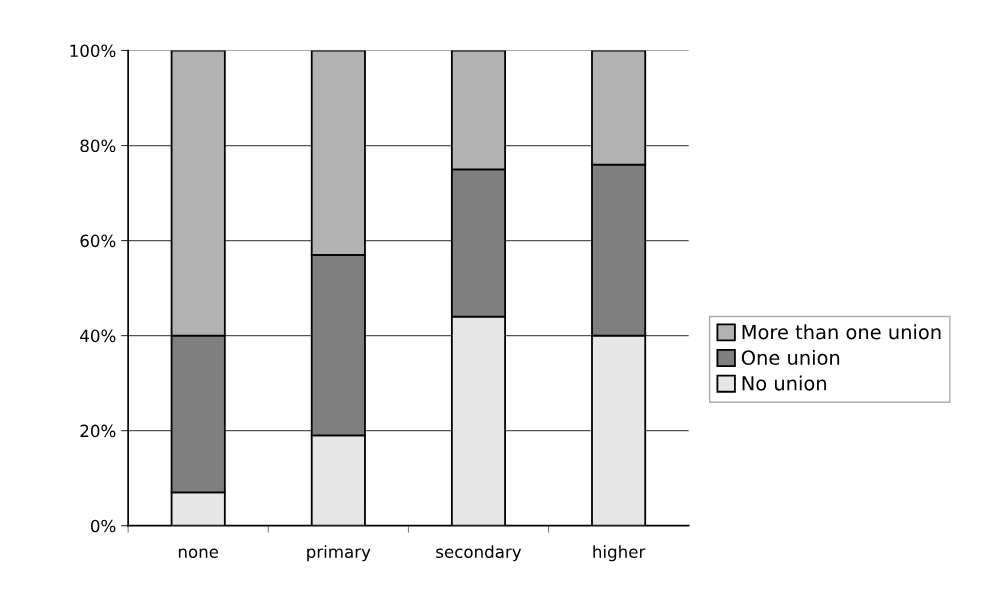 The image size is (1001, 594). Describe the element at coordinates (841, 332) in the screenshot. I see `legend-label: More than one union` at that location.